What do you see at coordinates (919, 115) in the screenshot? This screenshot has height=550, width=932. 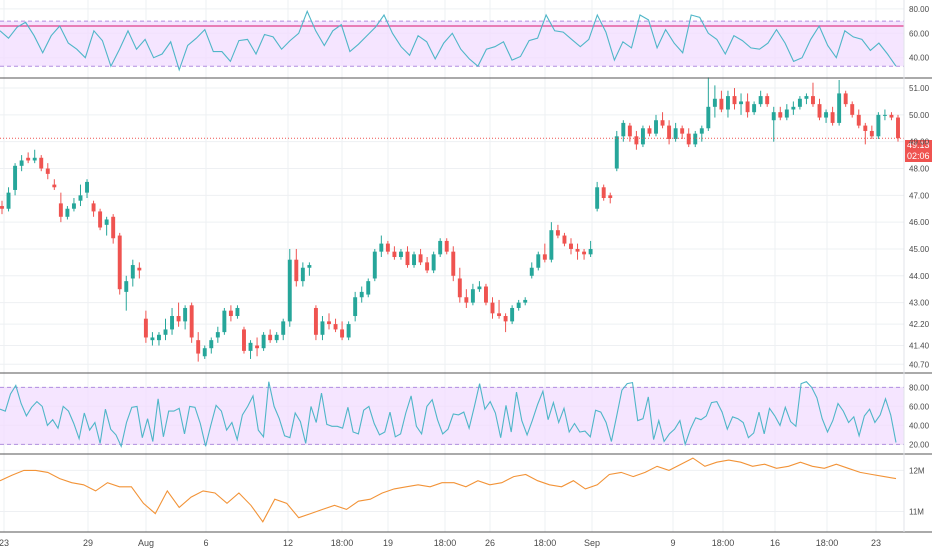 I see `y-tick-label: 50.00` at bounding box center [919, 115].